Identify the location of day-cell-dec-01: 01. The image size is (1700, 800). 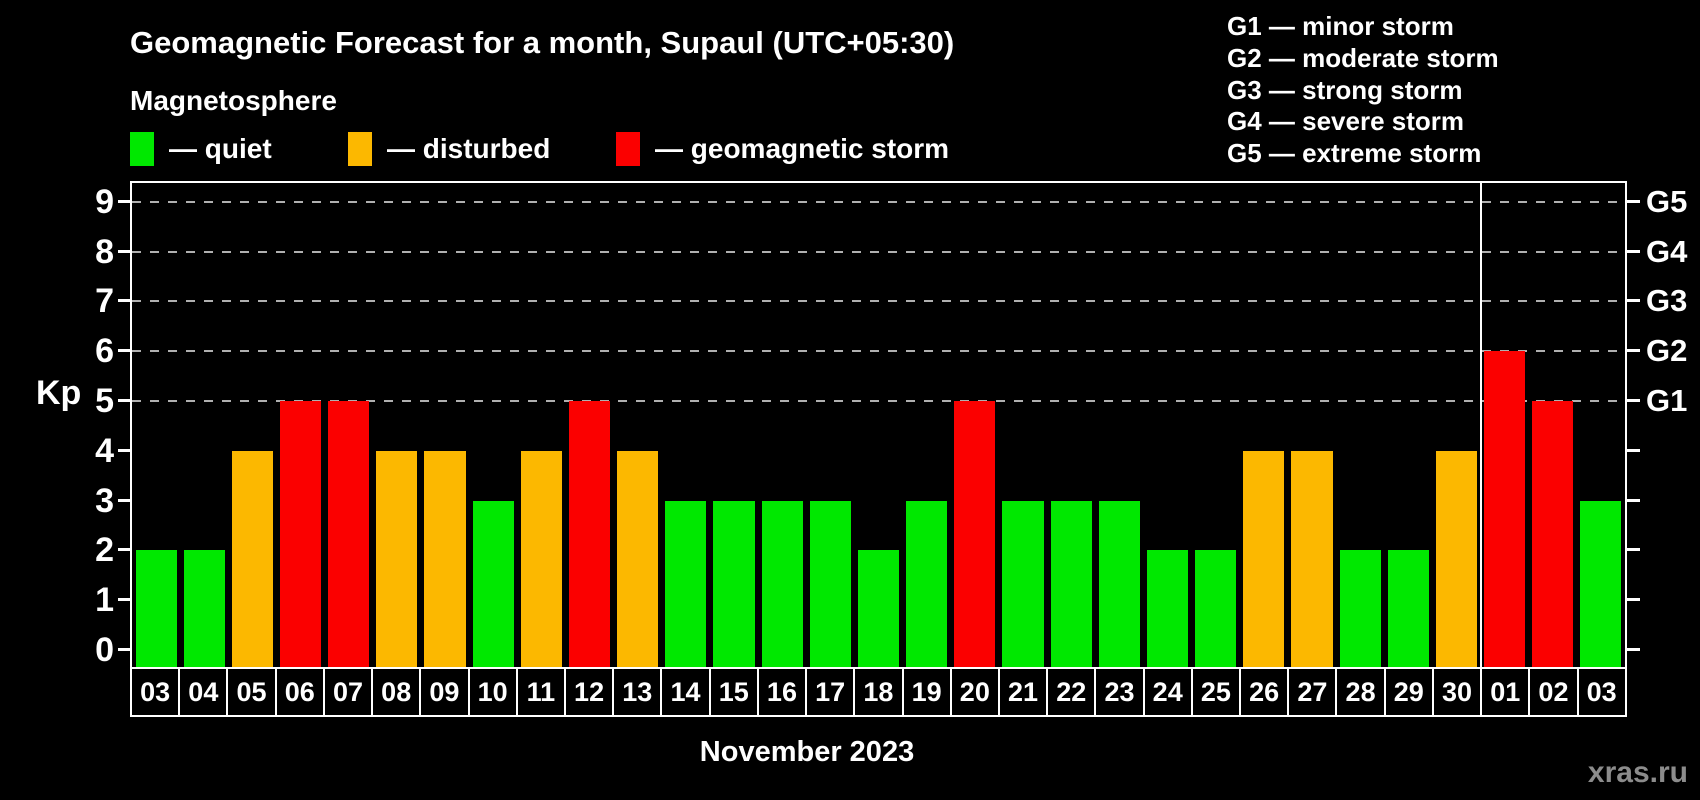
(1505, 692).